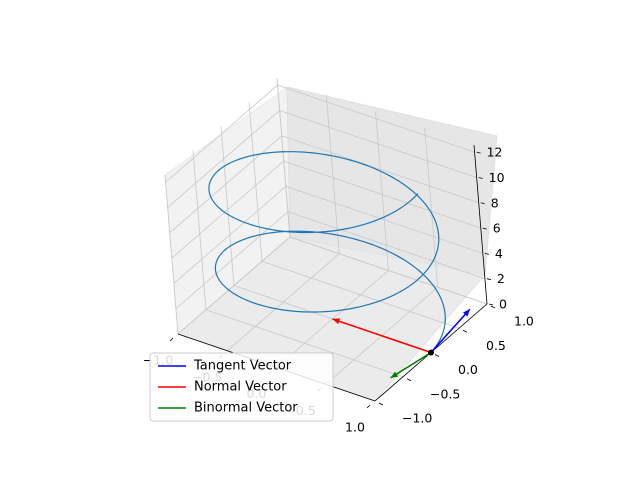 This screenshot has height=480, width=640. What do you see at coordinates (445, 393) in the screenshot?
I see `tick-label: −0.5` at bounding box center [445, 393].